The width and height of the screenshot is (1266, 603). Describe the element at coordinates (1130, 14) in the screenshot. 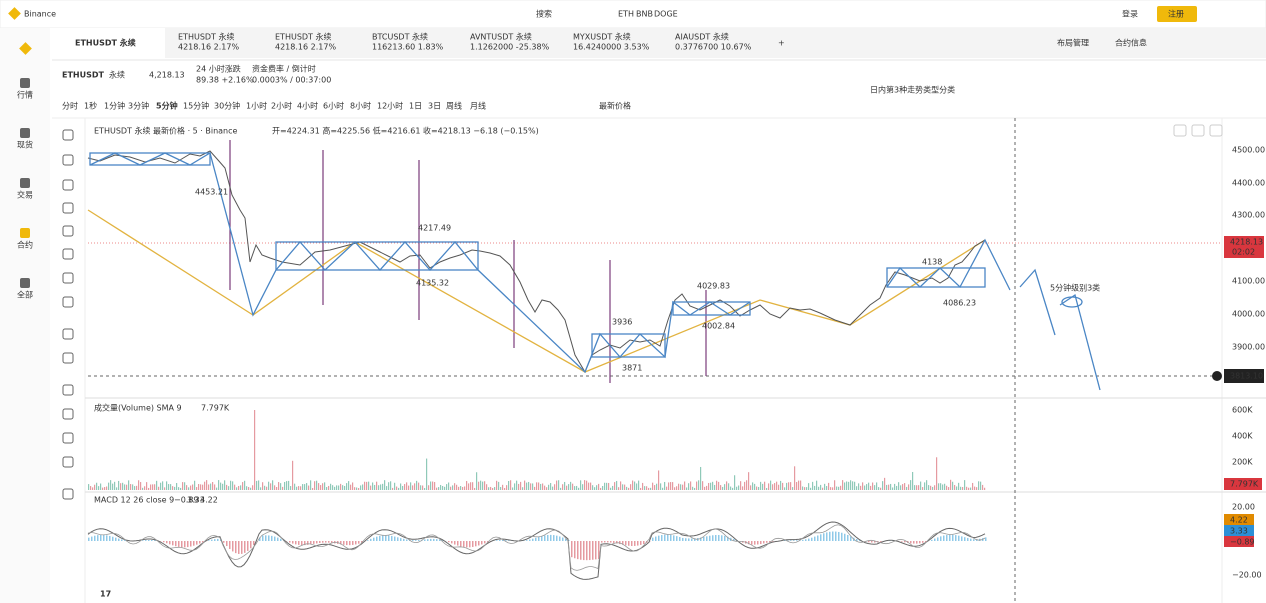

I see `login-button: 登录` at that location.